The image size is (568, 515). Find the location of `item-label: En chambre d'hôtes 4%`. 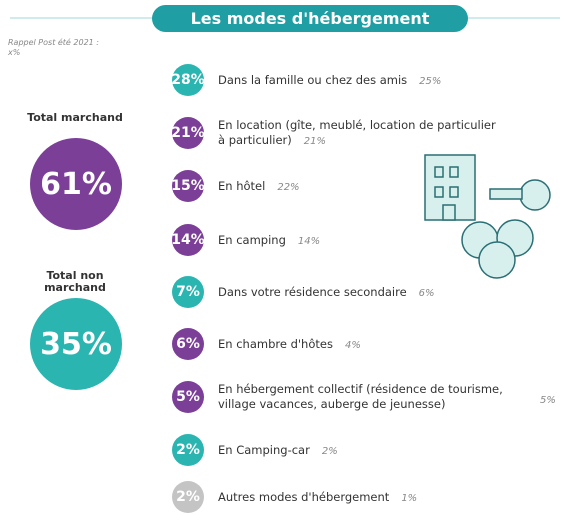

item-label: En chambre d'hôtes 4% is located at coordinates (289, 345).